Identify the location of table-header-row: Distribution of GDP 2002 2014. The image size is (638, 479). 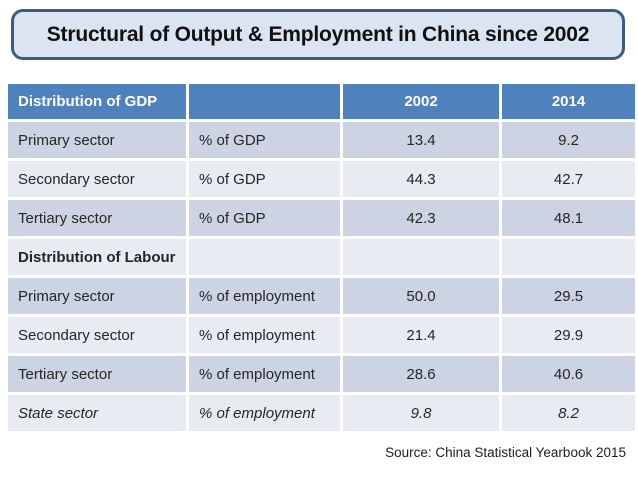
(321, 101).